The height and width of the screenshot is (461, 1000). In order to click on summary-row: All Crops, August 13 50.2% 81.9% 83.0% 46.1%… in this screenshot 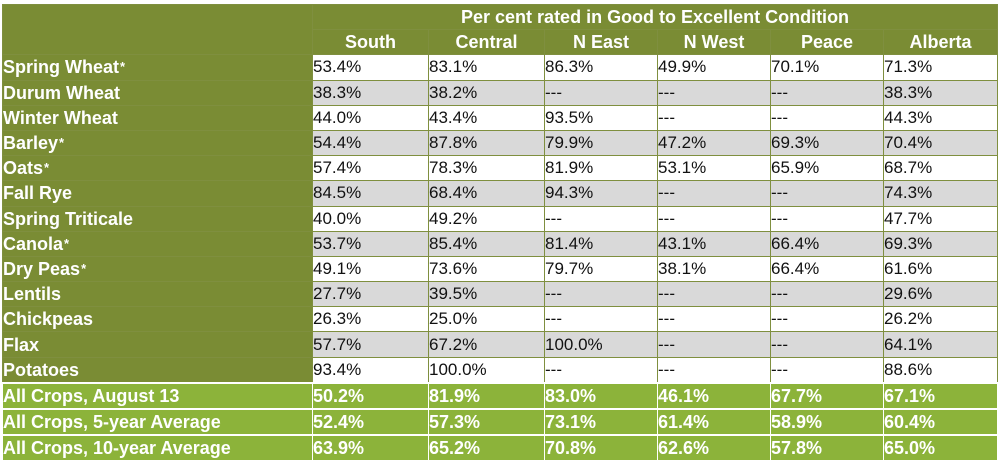, I will do `click(500, 395)`.